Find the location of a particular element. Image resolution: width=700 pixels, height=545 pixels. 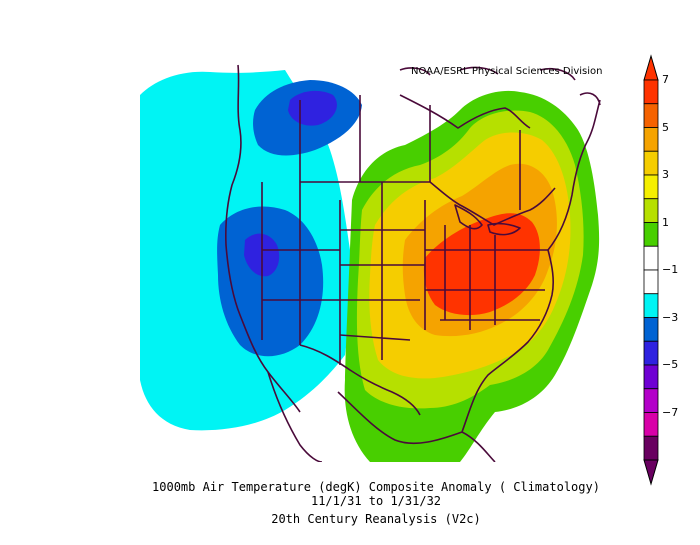

state-lines-central is located at coordinates (382, 271).